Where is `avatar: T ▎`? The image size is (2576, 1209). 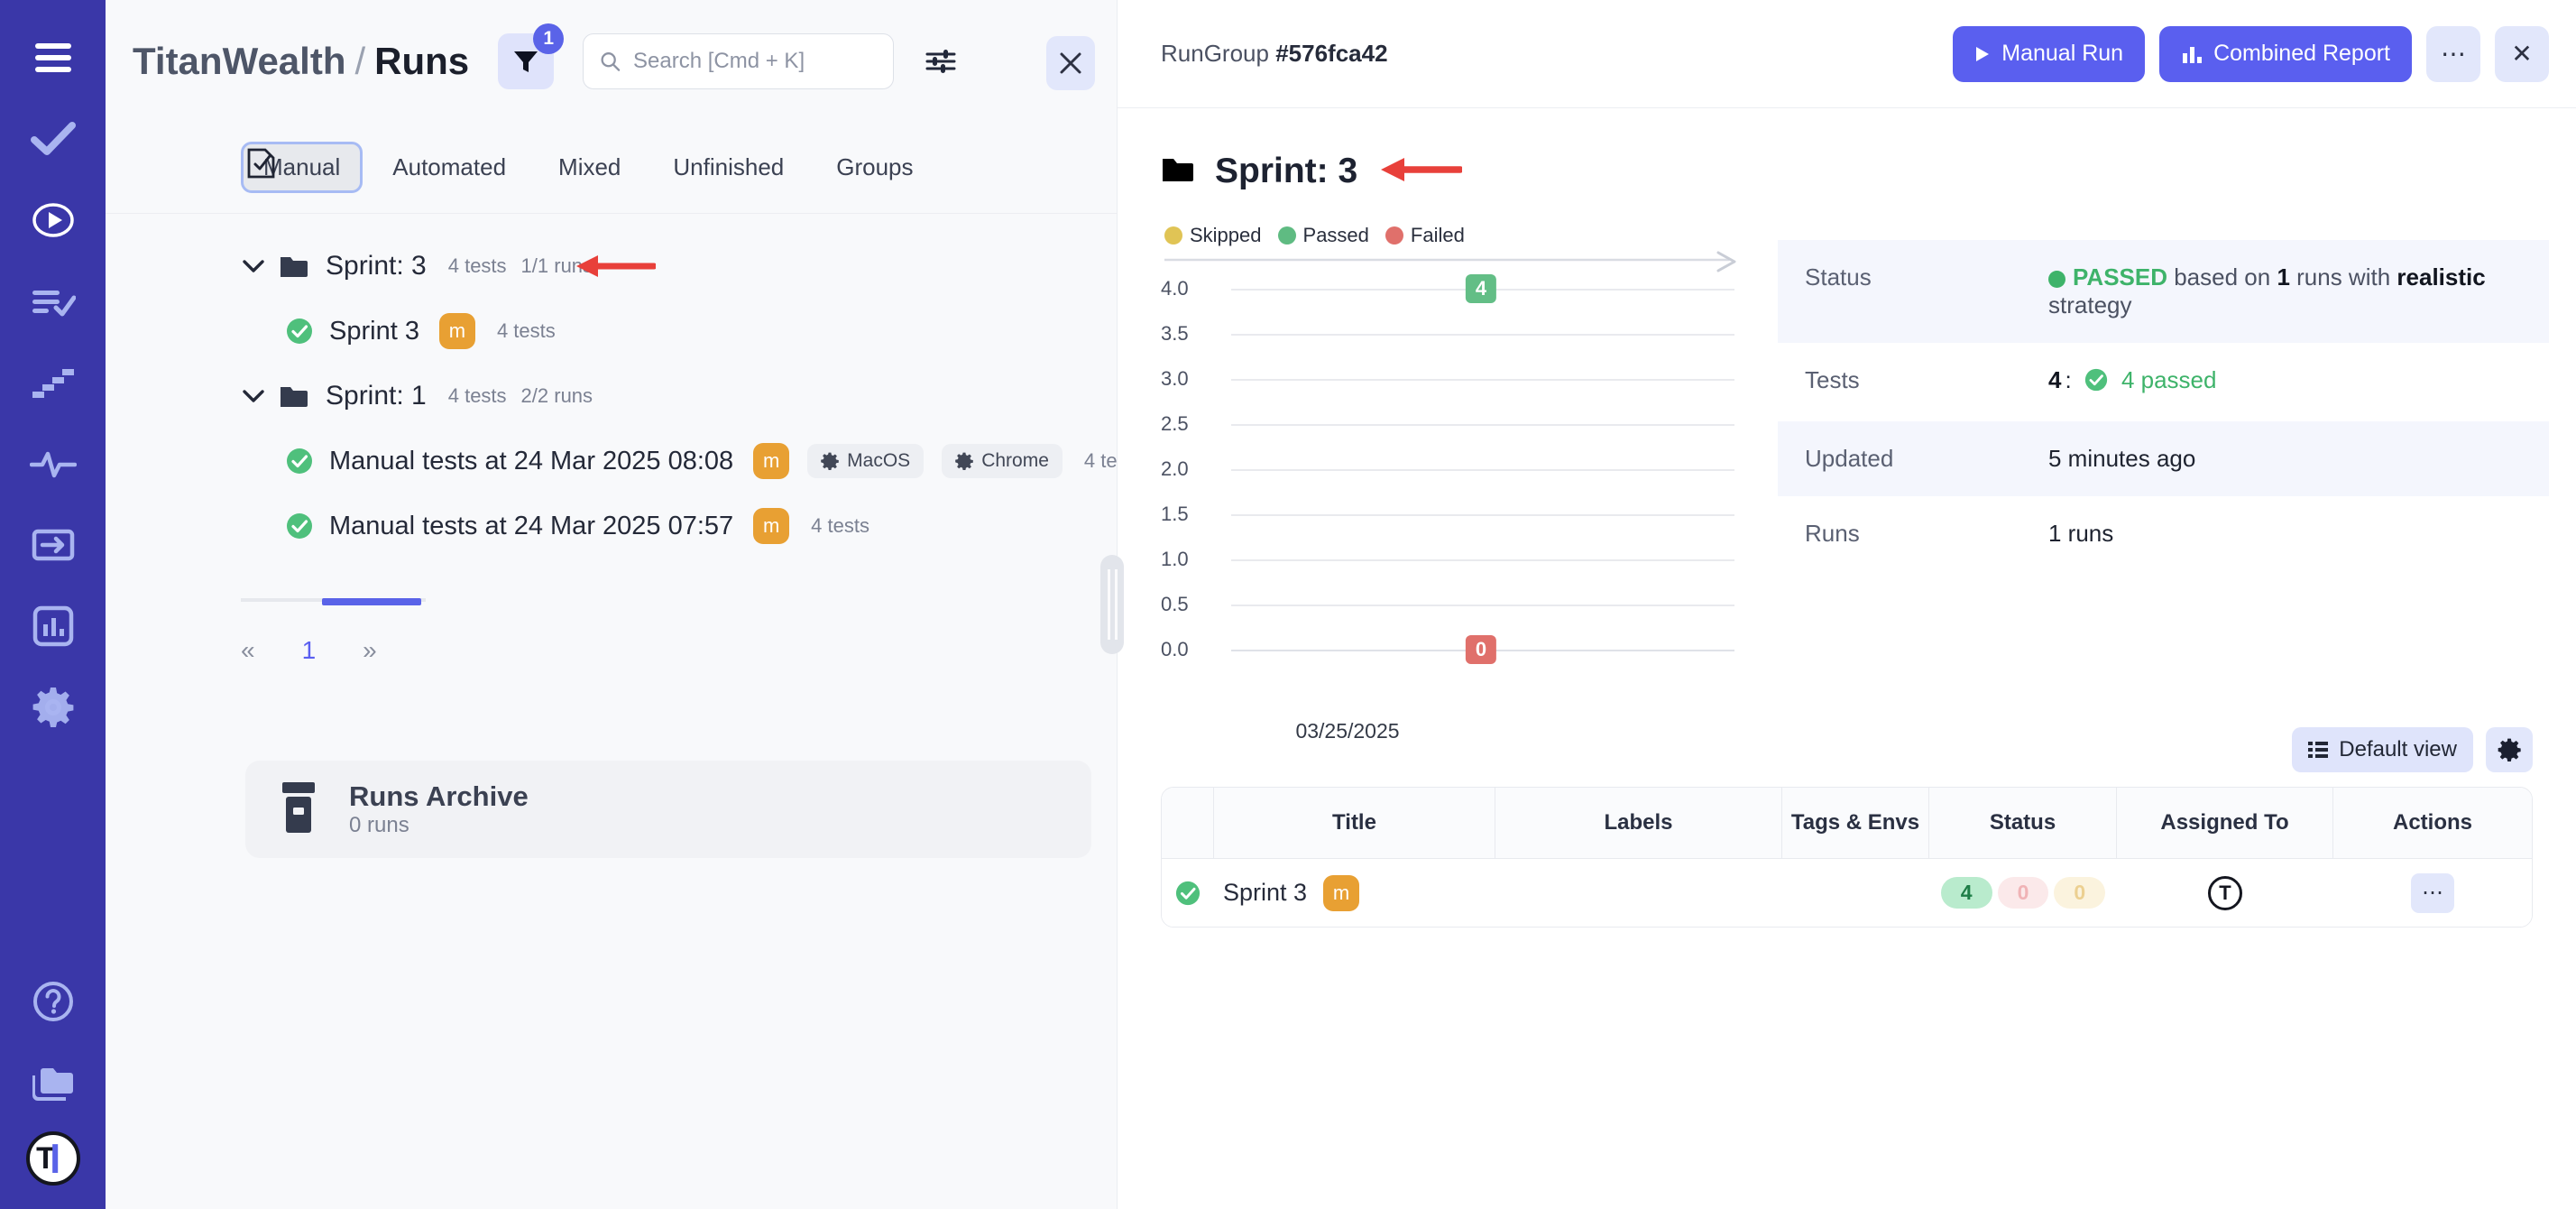 avatar: T ▎ is located at coordinates (52, 1158).